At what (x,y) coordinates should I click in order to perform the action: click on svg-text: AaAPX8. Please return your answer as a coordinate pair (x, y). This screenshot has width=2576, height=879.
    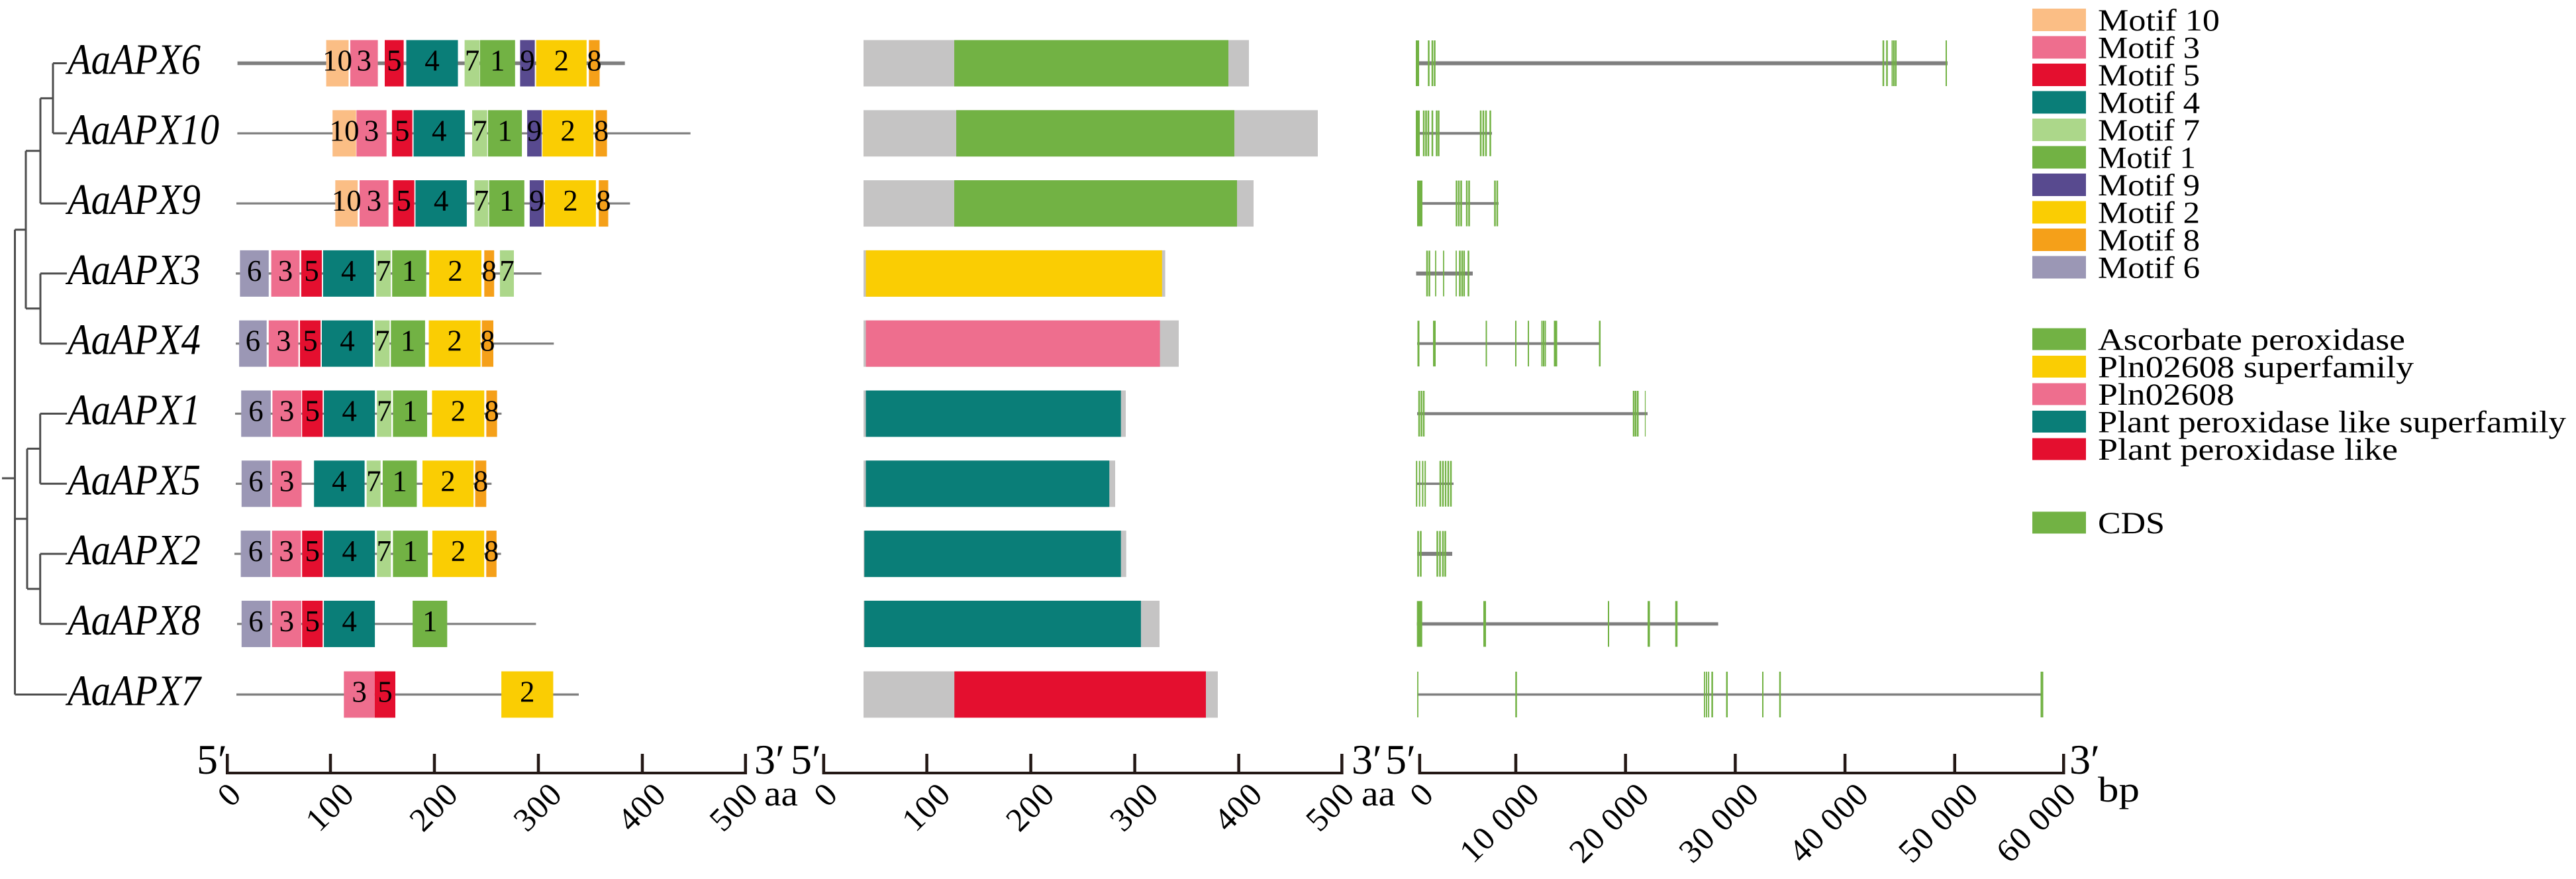
    Looking at the image, I should click on (133, 620).